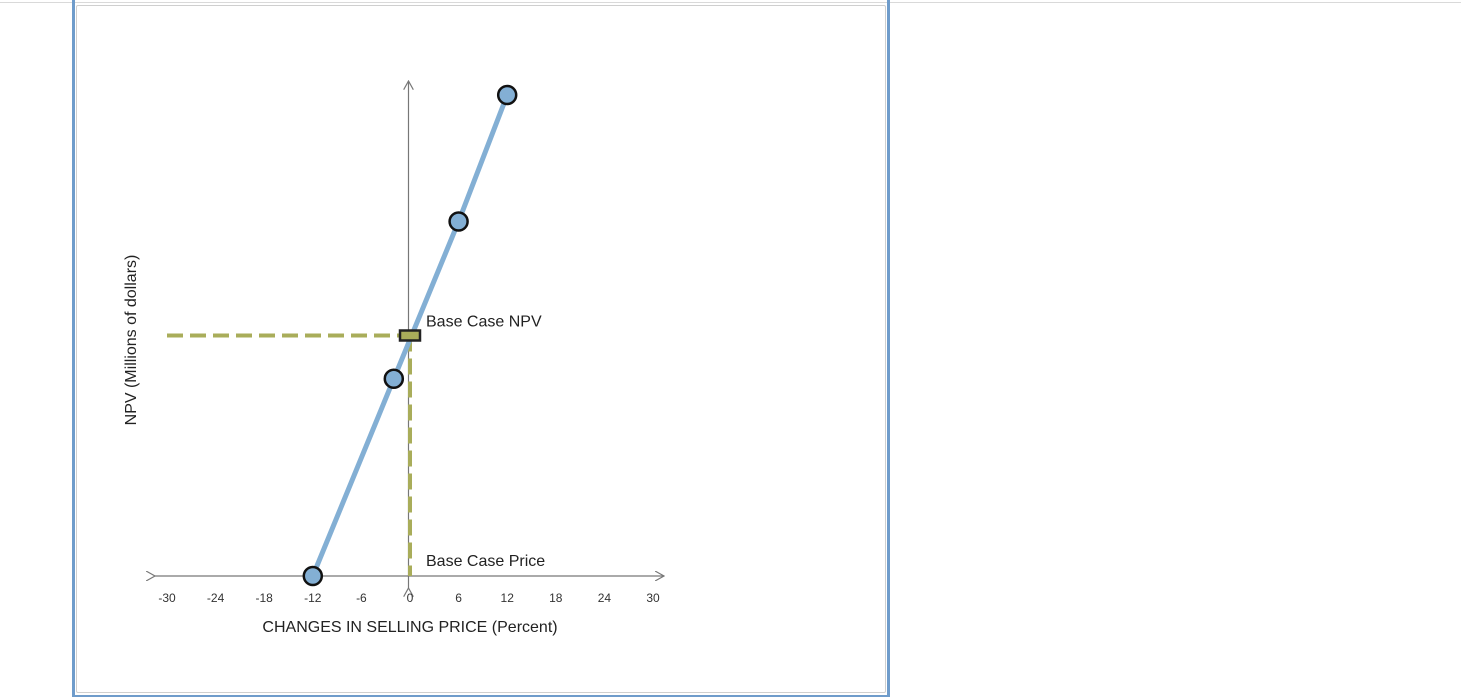 The width and height of the screenshot is (1461, 699). I want to click on x-tick-label: 12, so click(508, 598).